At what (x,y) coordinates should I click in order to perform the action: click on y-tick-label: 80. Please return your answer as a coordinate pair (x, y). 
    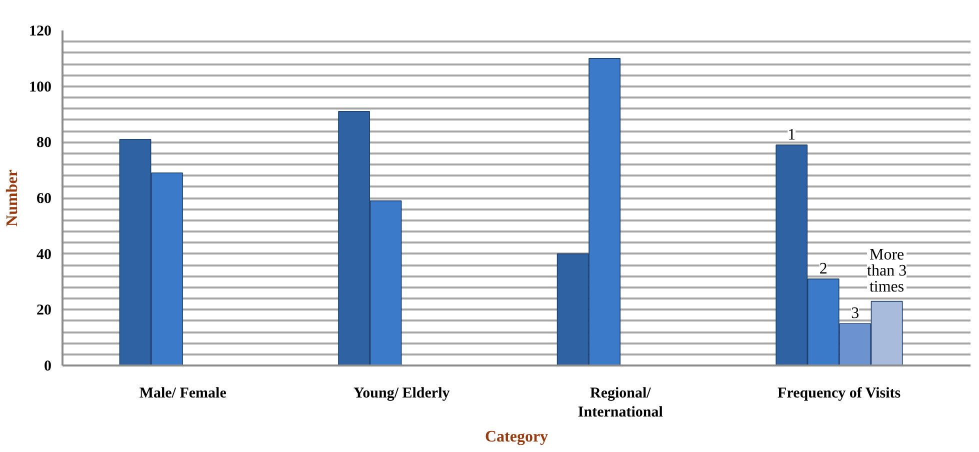
    Looking at the image, I should click on (44, 143).